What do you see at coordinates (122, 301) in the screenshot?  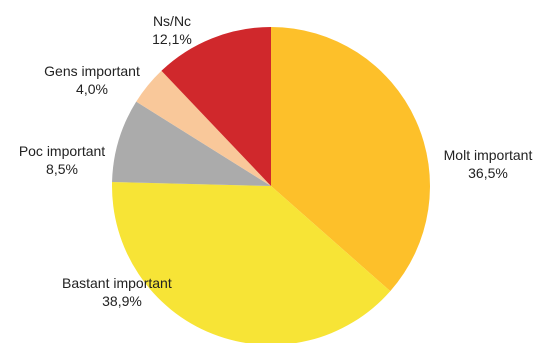 I see `slice-value-label: 38,9%` at bounding box center [122, 301].